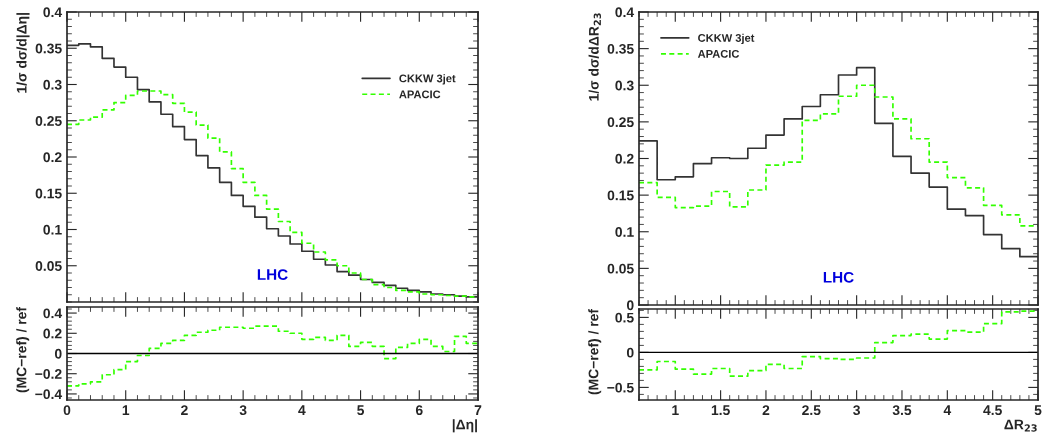 This screenshot has height=448, width=1048. I want to click on y-tick-label: −0.2, so click(48, 374).